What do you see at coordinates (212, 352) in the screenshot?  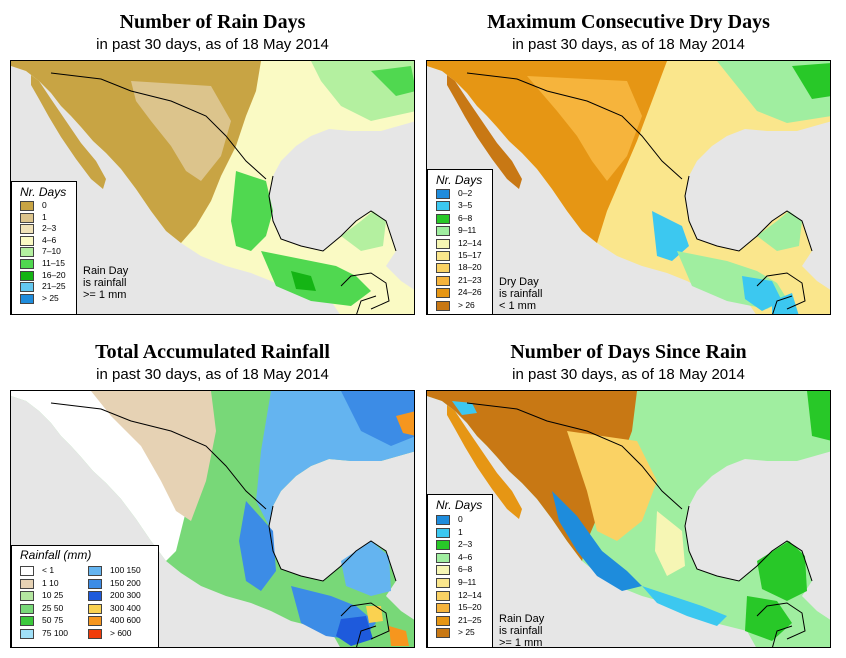 I see `panel-title: Total Accumulated Rainfall` at bounding box center [212, 352].